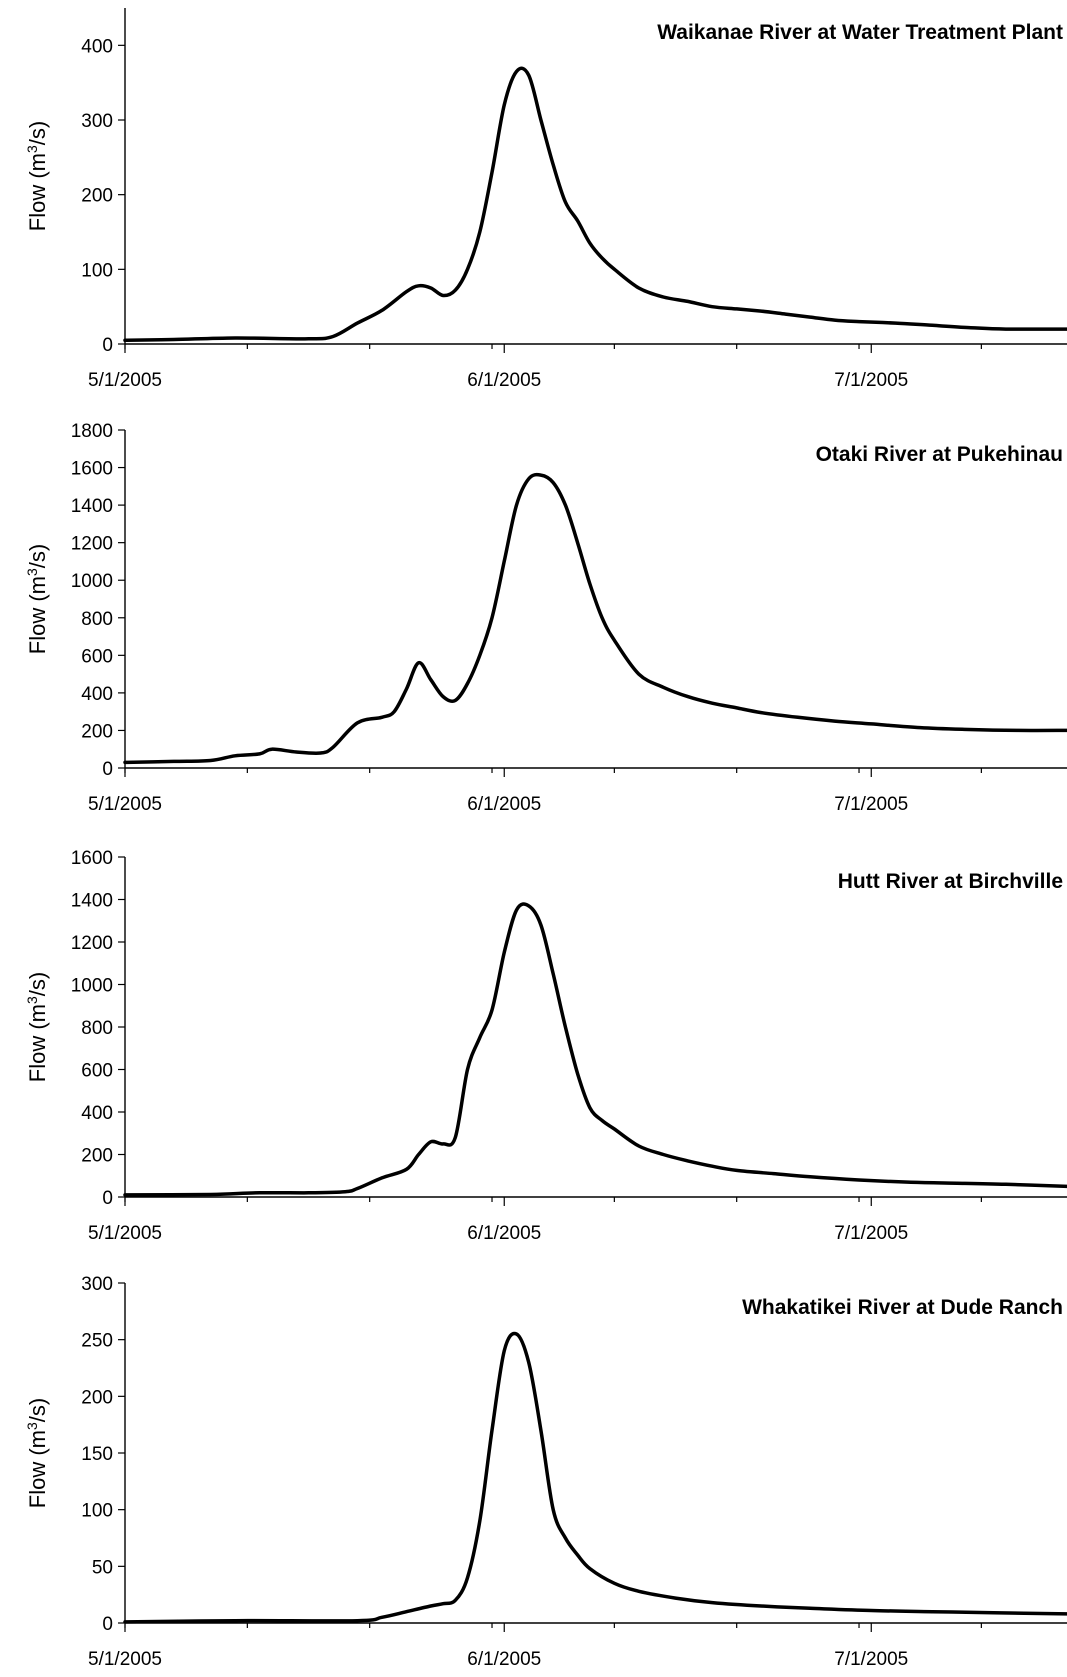 Image resolution: width=1067 pixels, height=1677 pixels. I want to click on panel-title: Hutt River at Birchville, so click(950, 881).